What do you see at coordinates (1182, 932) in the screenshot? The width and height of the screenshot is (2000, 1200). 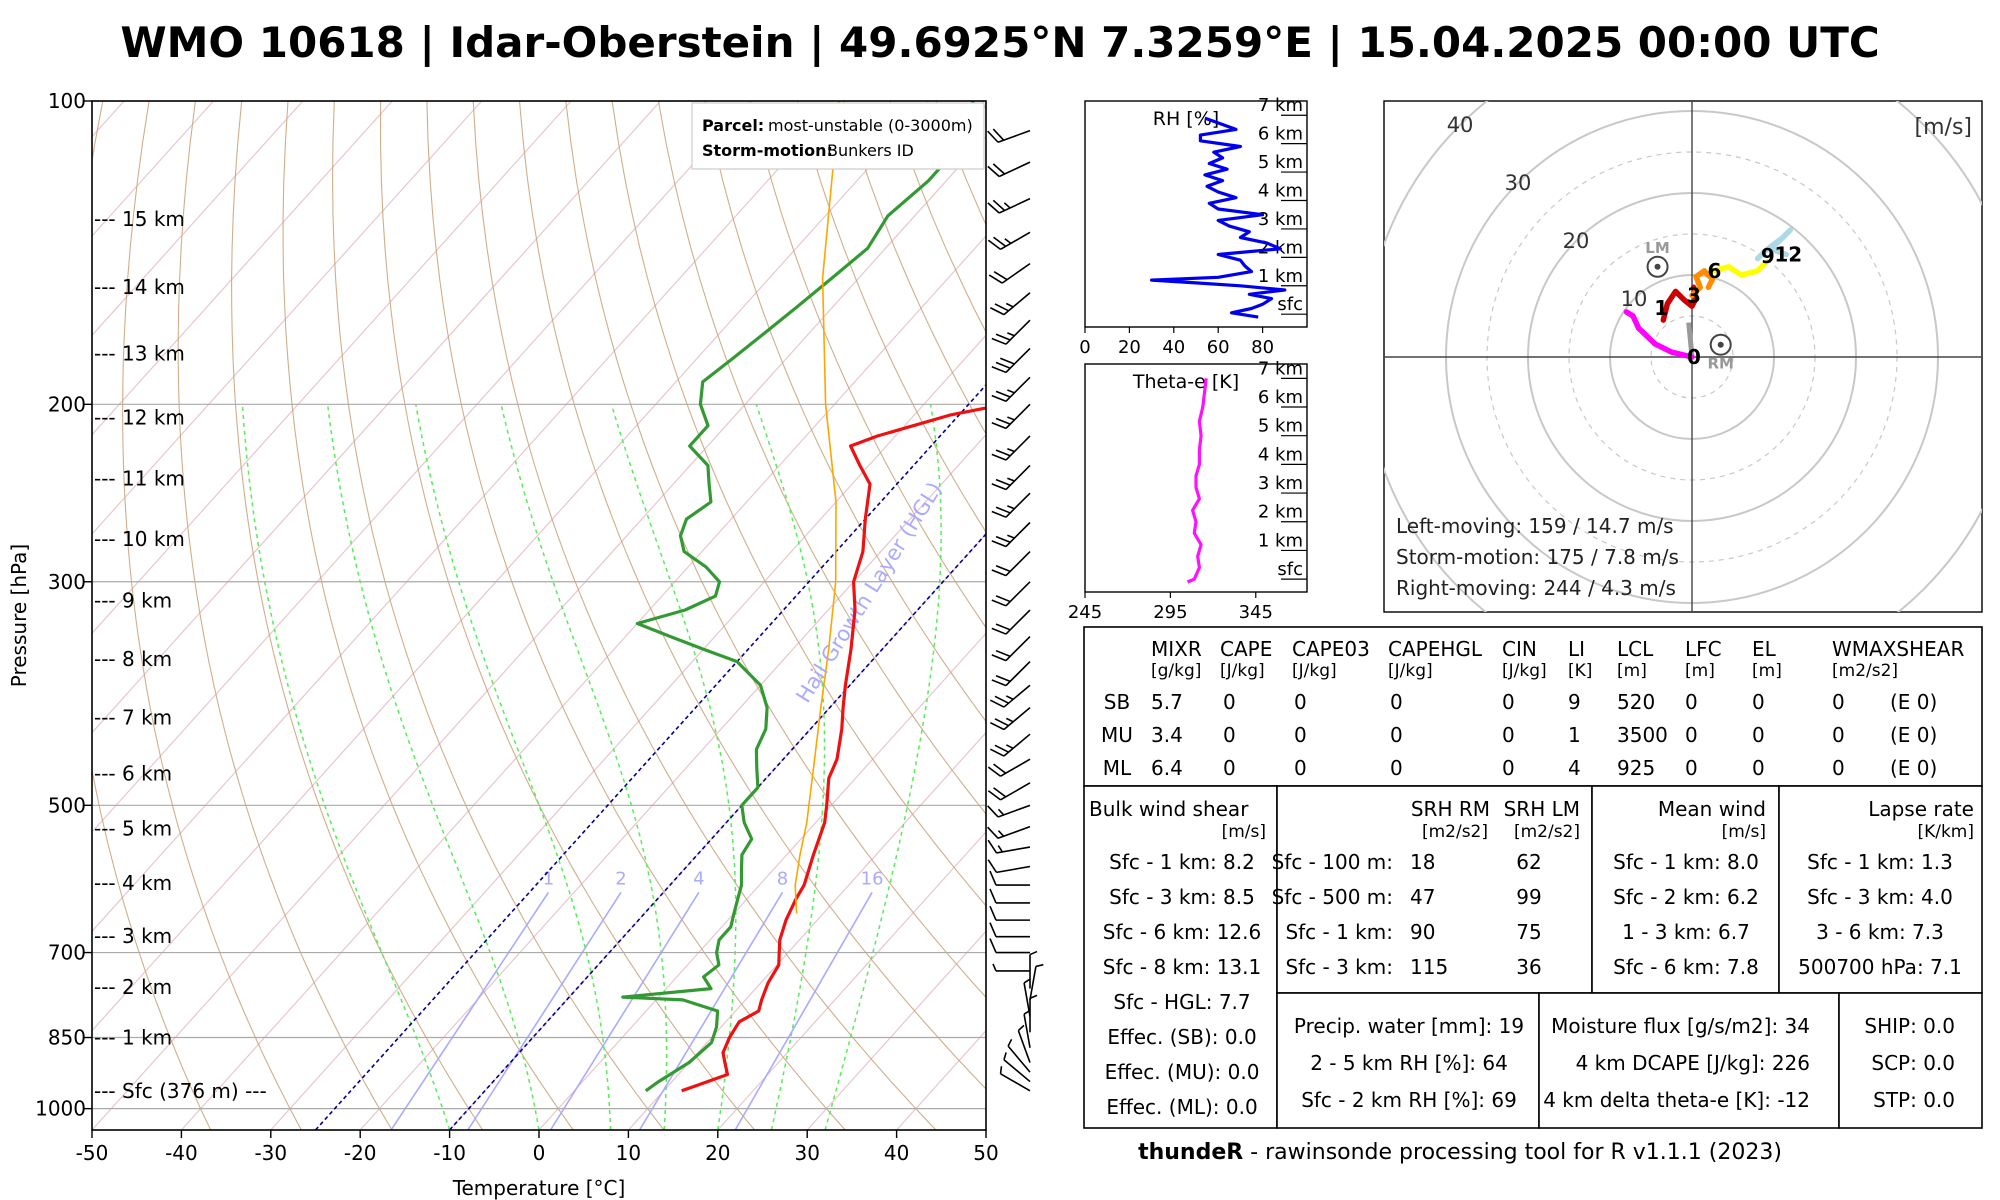 I see `bulk-shear-row: Sfc - 6 km: 12.6` at bounding box center [1182, 932].